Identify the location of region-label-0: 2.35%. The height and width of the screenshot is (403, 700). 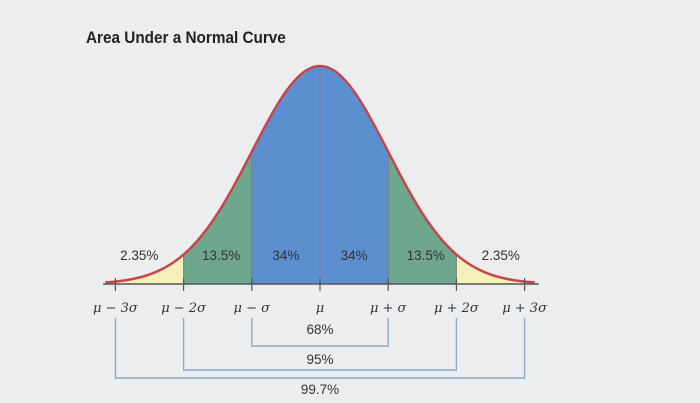
(139, 255).